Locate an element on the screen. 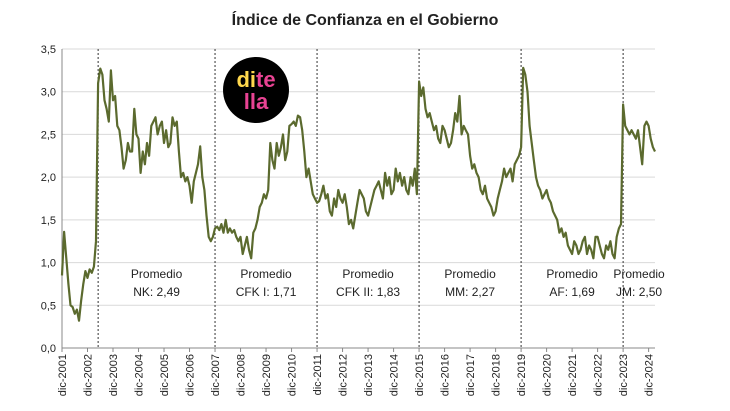 This screenshot has height=411, width=730. x-tick-label: dic-2013 is located at coordinates (369, 375).